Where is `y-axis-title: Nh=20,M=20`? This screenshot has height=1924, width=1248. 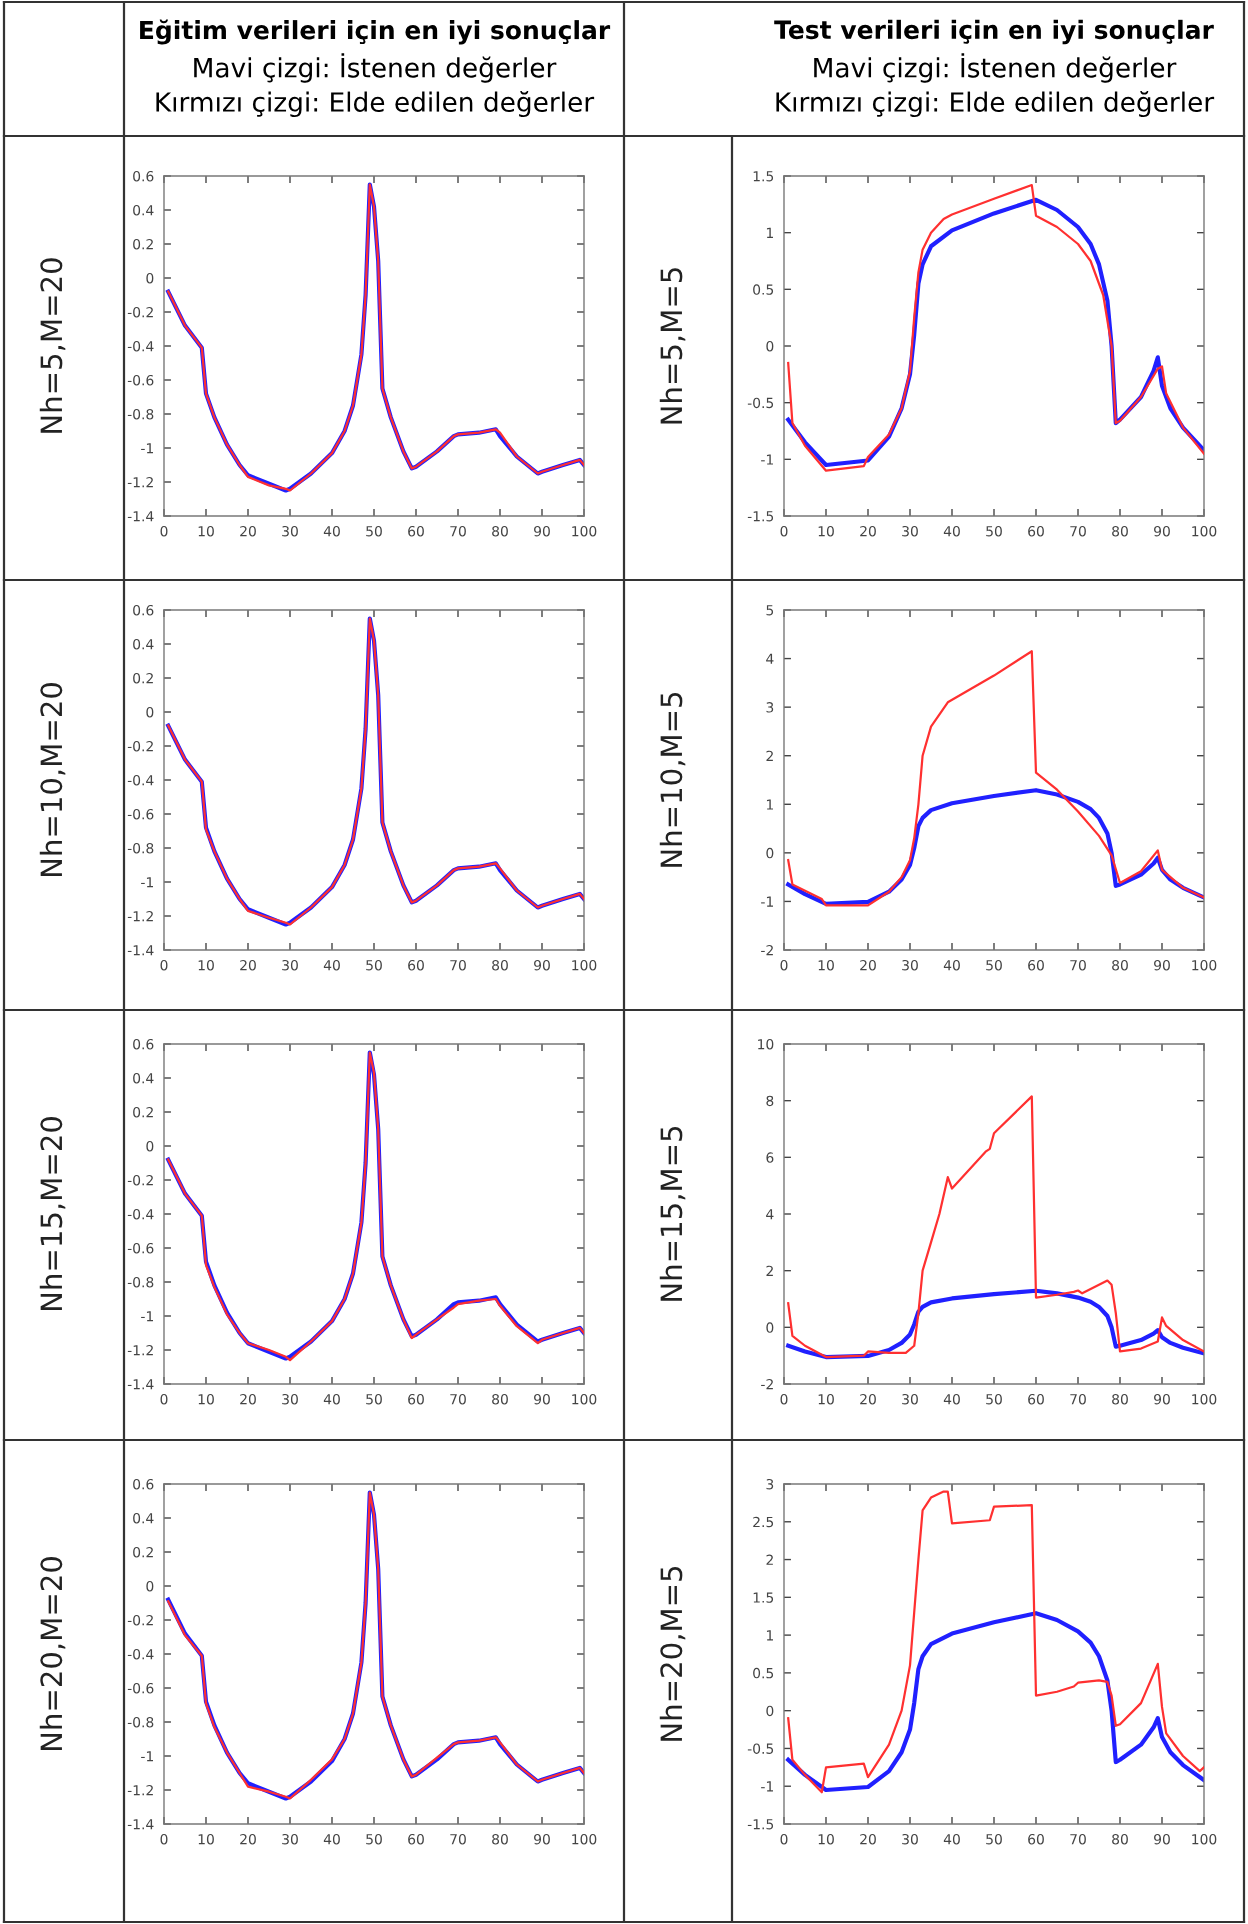
y-axis-title: Nh=20,M=20 is located at coordinates (52, 1654).